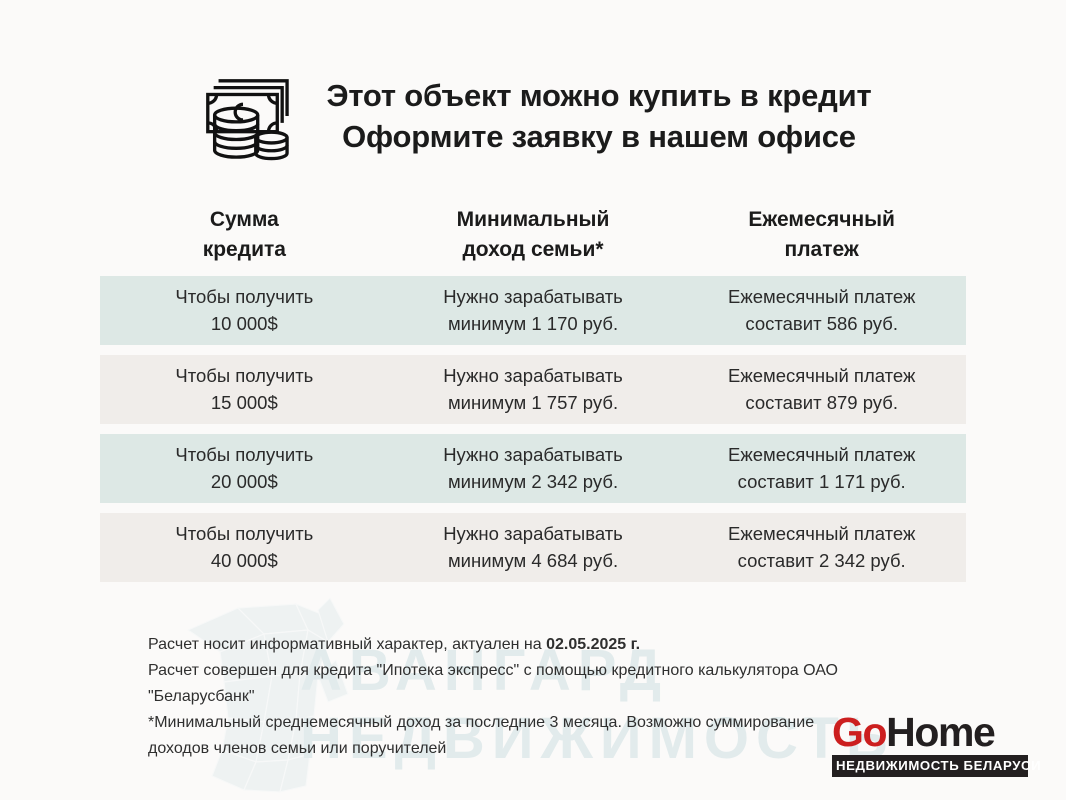 The width and height of the screenshot is (1066, 800). Describe the element at coordinates (244, 560) in the screenshot. I see `cell-loan-amount-line-2: 40 000$` at that location.